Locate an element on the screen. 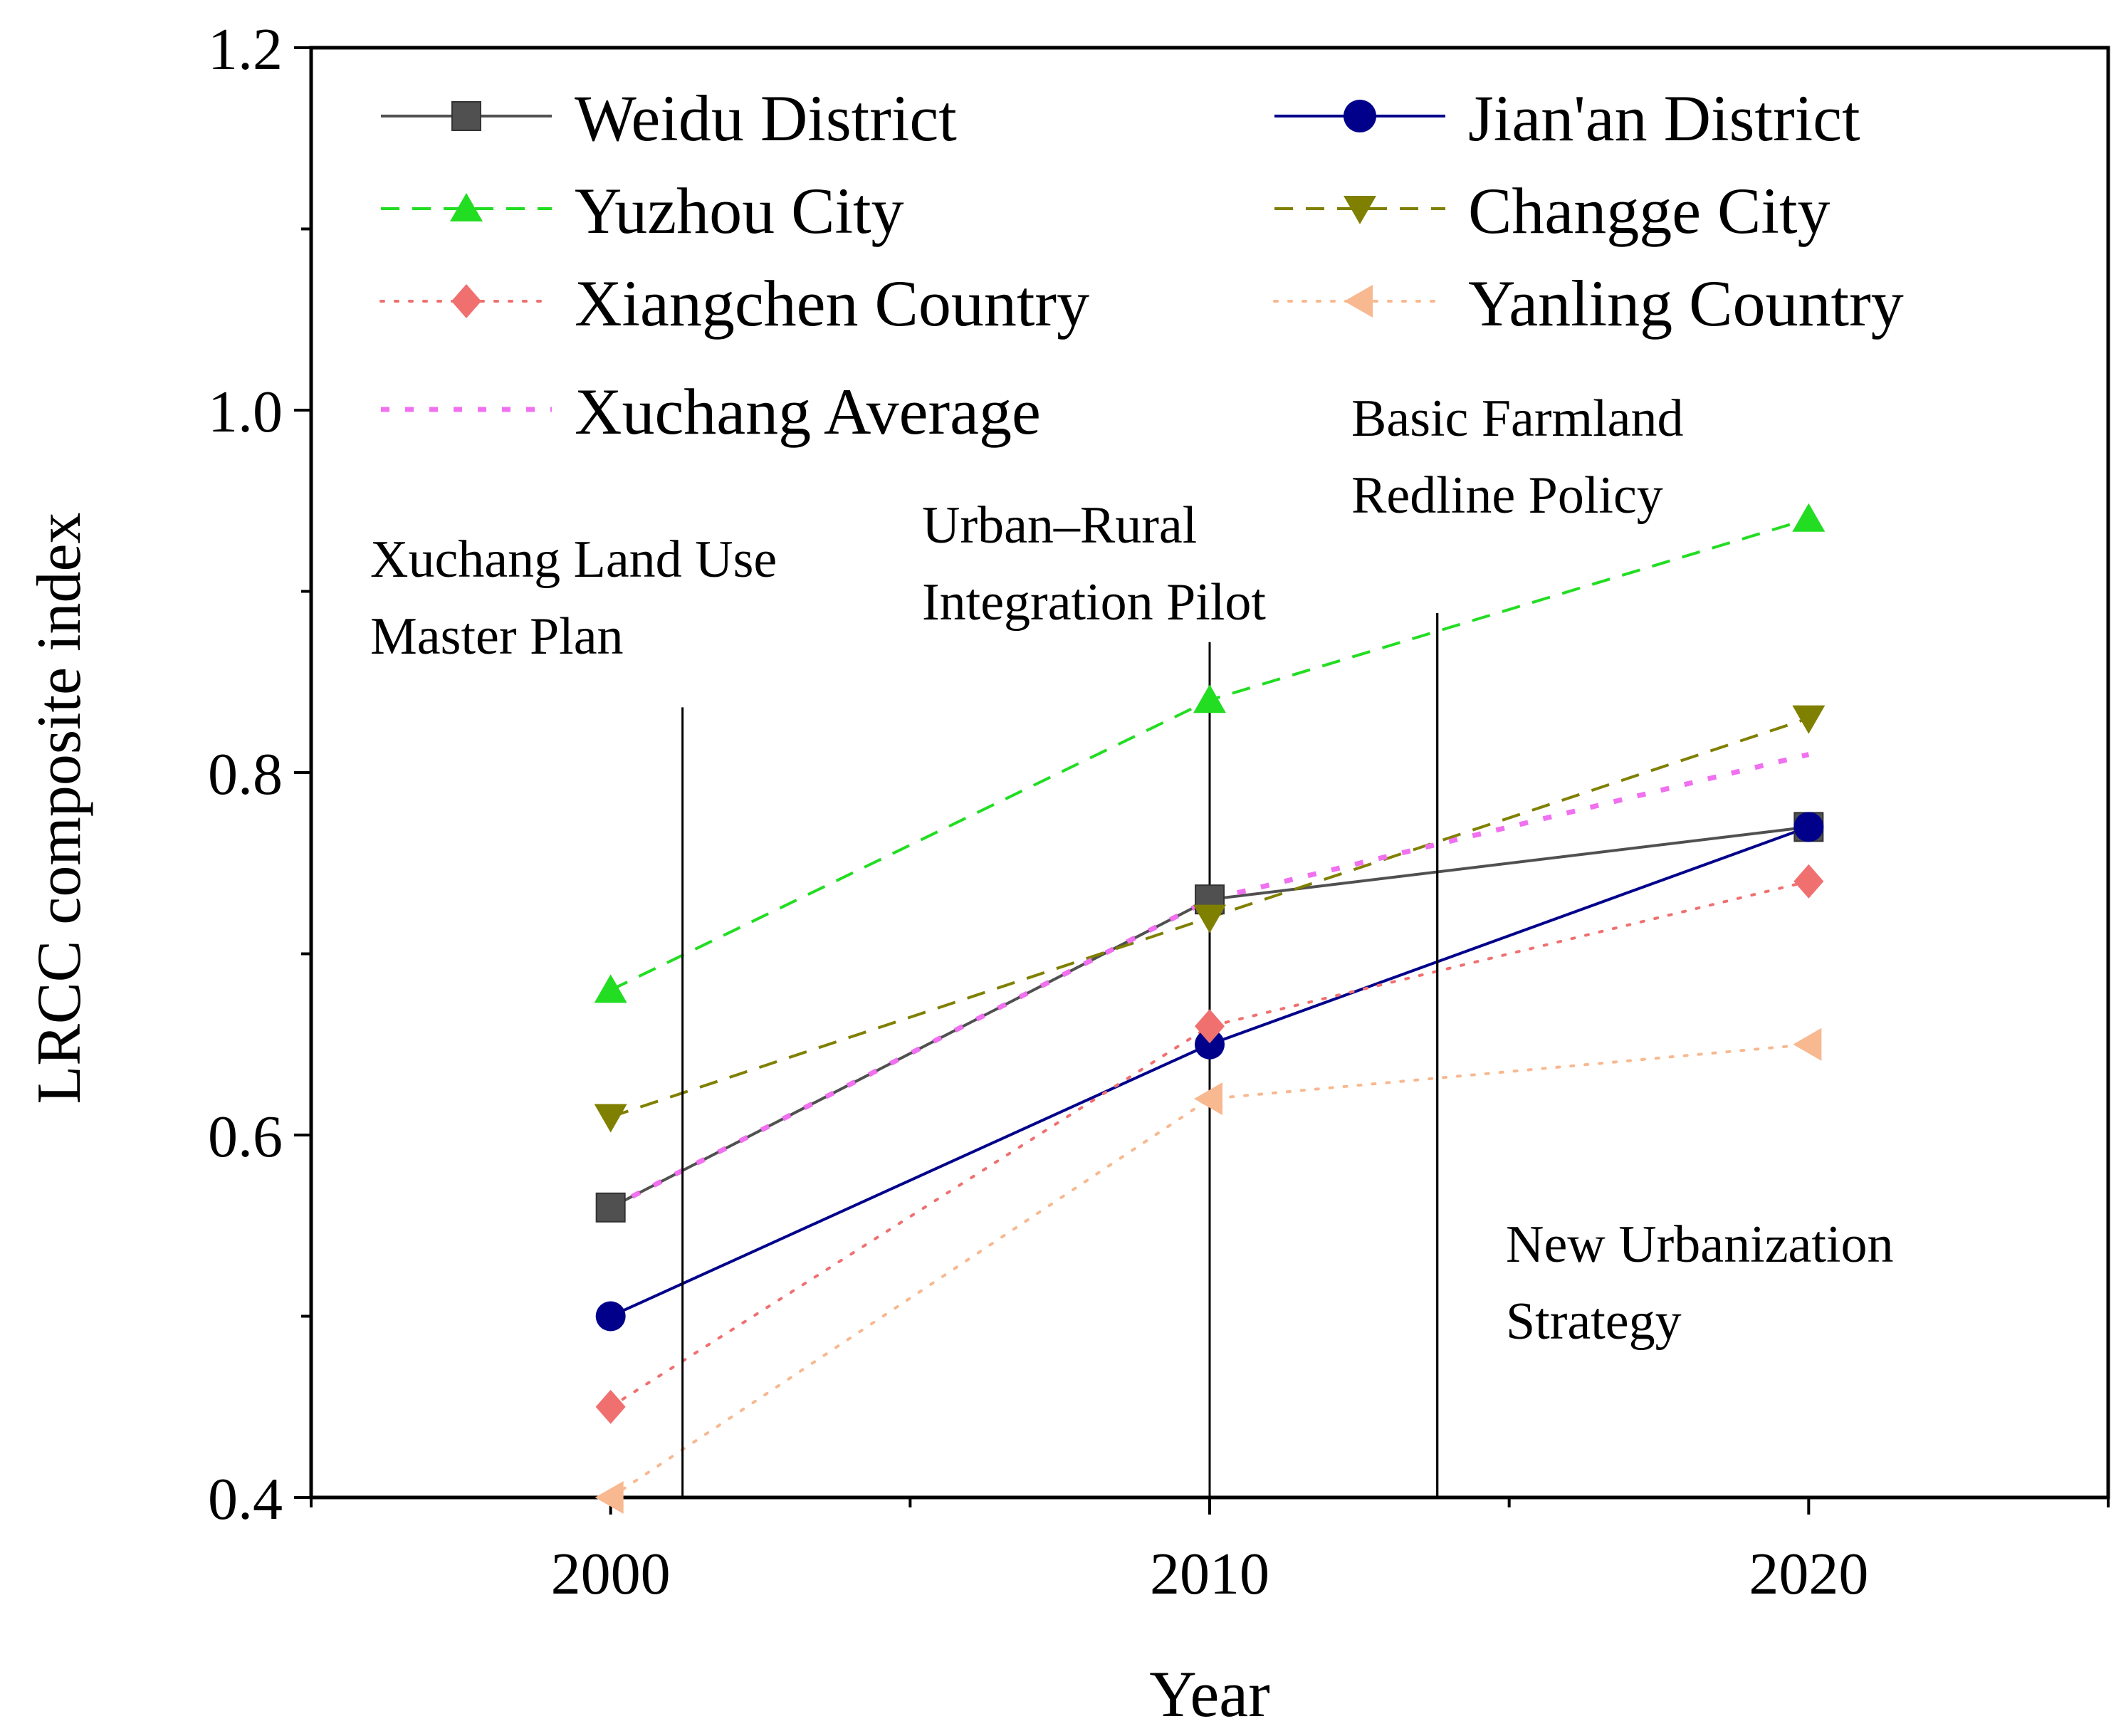 The width and height of the screenshot is (2121, 1736). policy-label-3-1: Strategy is located at coordinates (1594, 1321).